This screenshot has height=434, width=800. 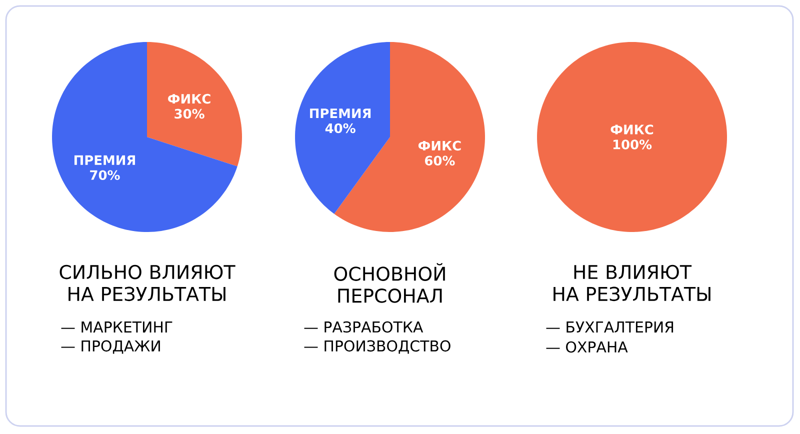 What do you see at coordinates (440, 161) in the screenshot?
I see `data-label: 60%` at bounding box center [440, 161].